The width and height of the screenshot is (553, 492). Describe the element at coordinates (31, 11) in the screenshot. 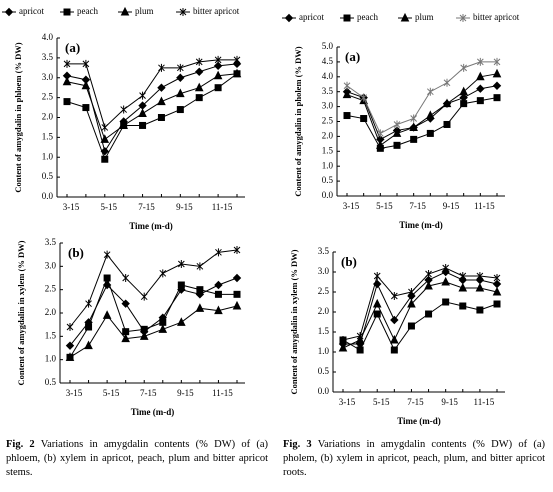

I see `legend-label: apricot` at that location.